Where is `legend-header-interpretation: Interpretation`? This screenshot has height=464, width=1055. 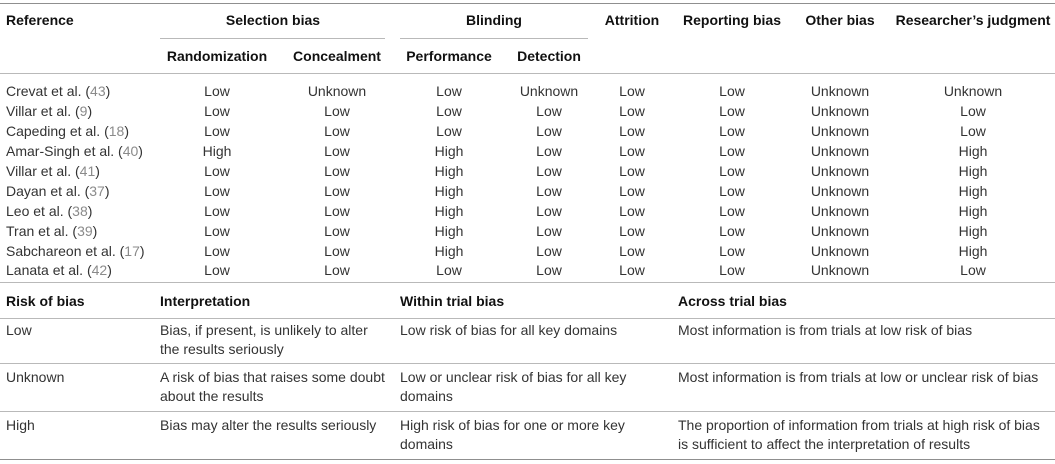
legend-header-interpretation: Interpretation is located at coordinates (205, 301).